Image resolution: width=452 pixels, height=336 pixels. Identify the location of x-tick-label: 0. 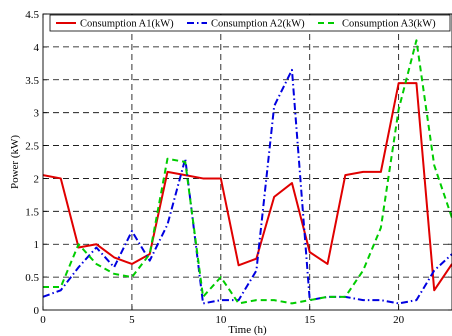
(43, 320).